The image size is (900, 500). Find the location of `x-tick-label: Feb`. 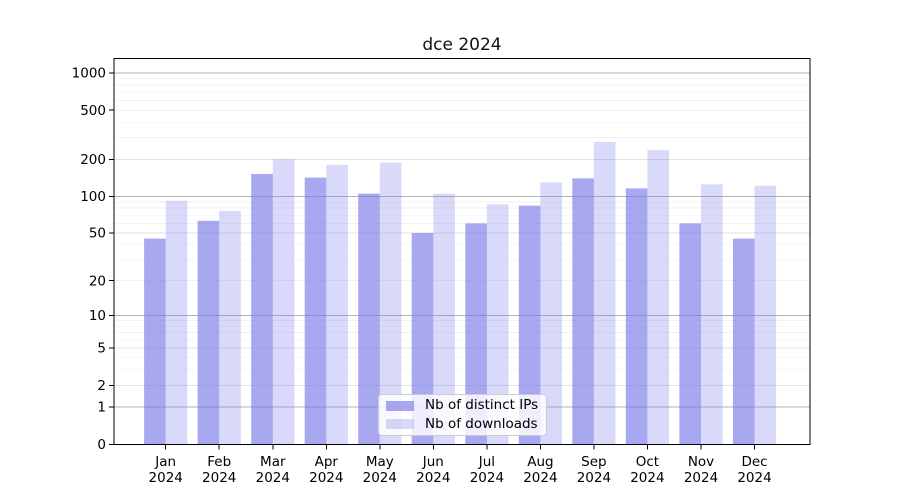

x-tick-label: Feb is located at coordinates (219, 462).